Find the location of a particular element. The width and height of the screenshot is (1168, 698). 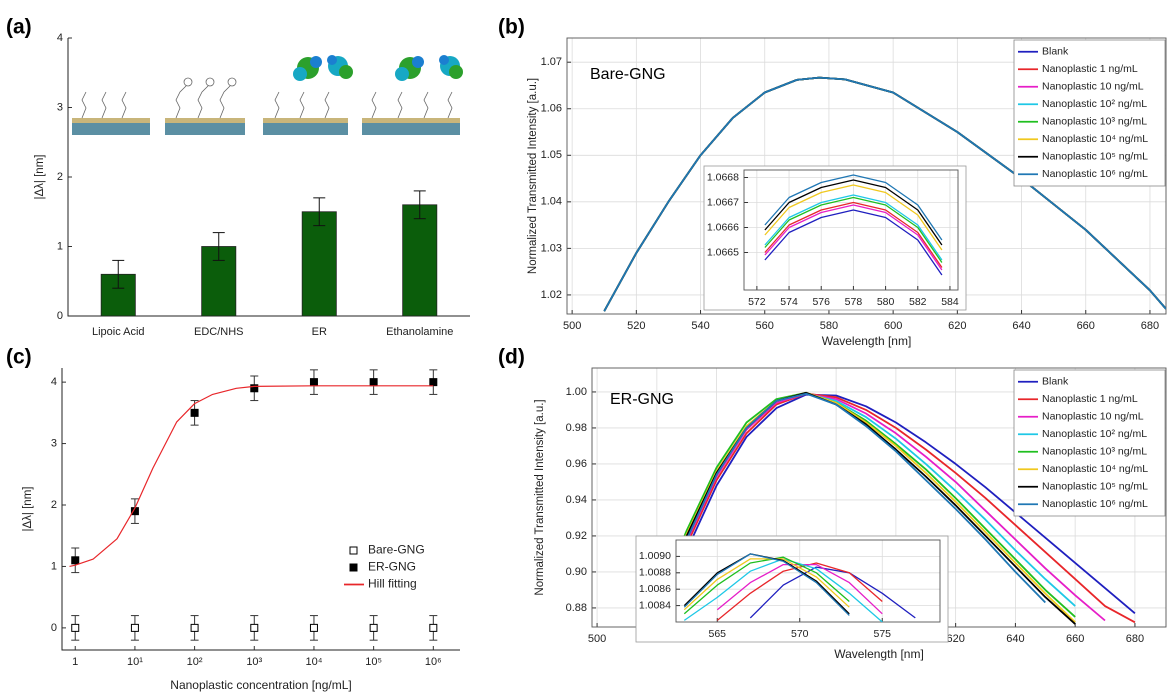

x-tick-label: 520 is located at coordinates (636, 326).